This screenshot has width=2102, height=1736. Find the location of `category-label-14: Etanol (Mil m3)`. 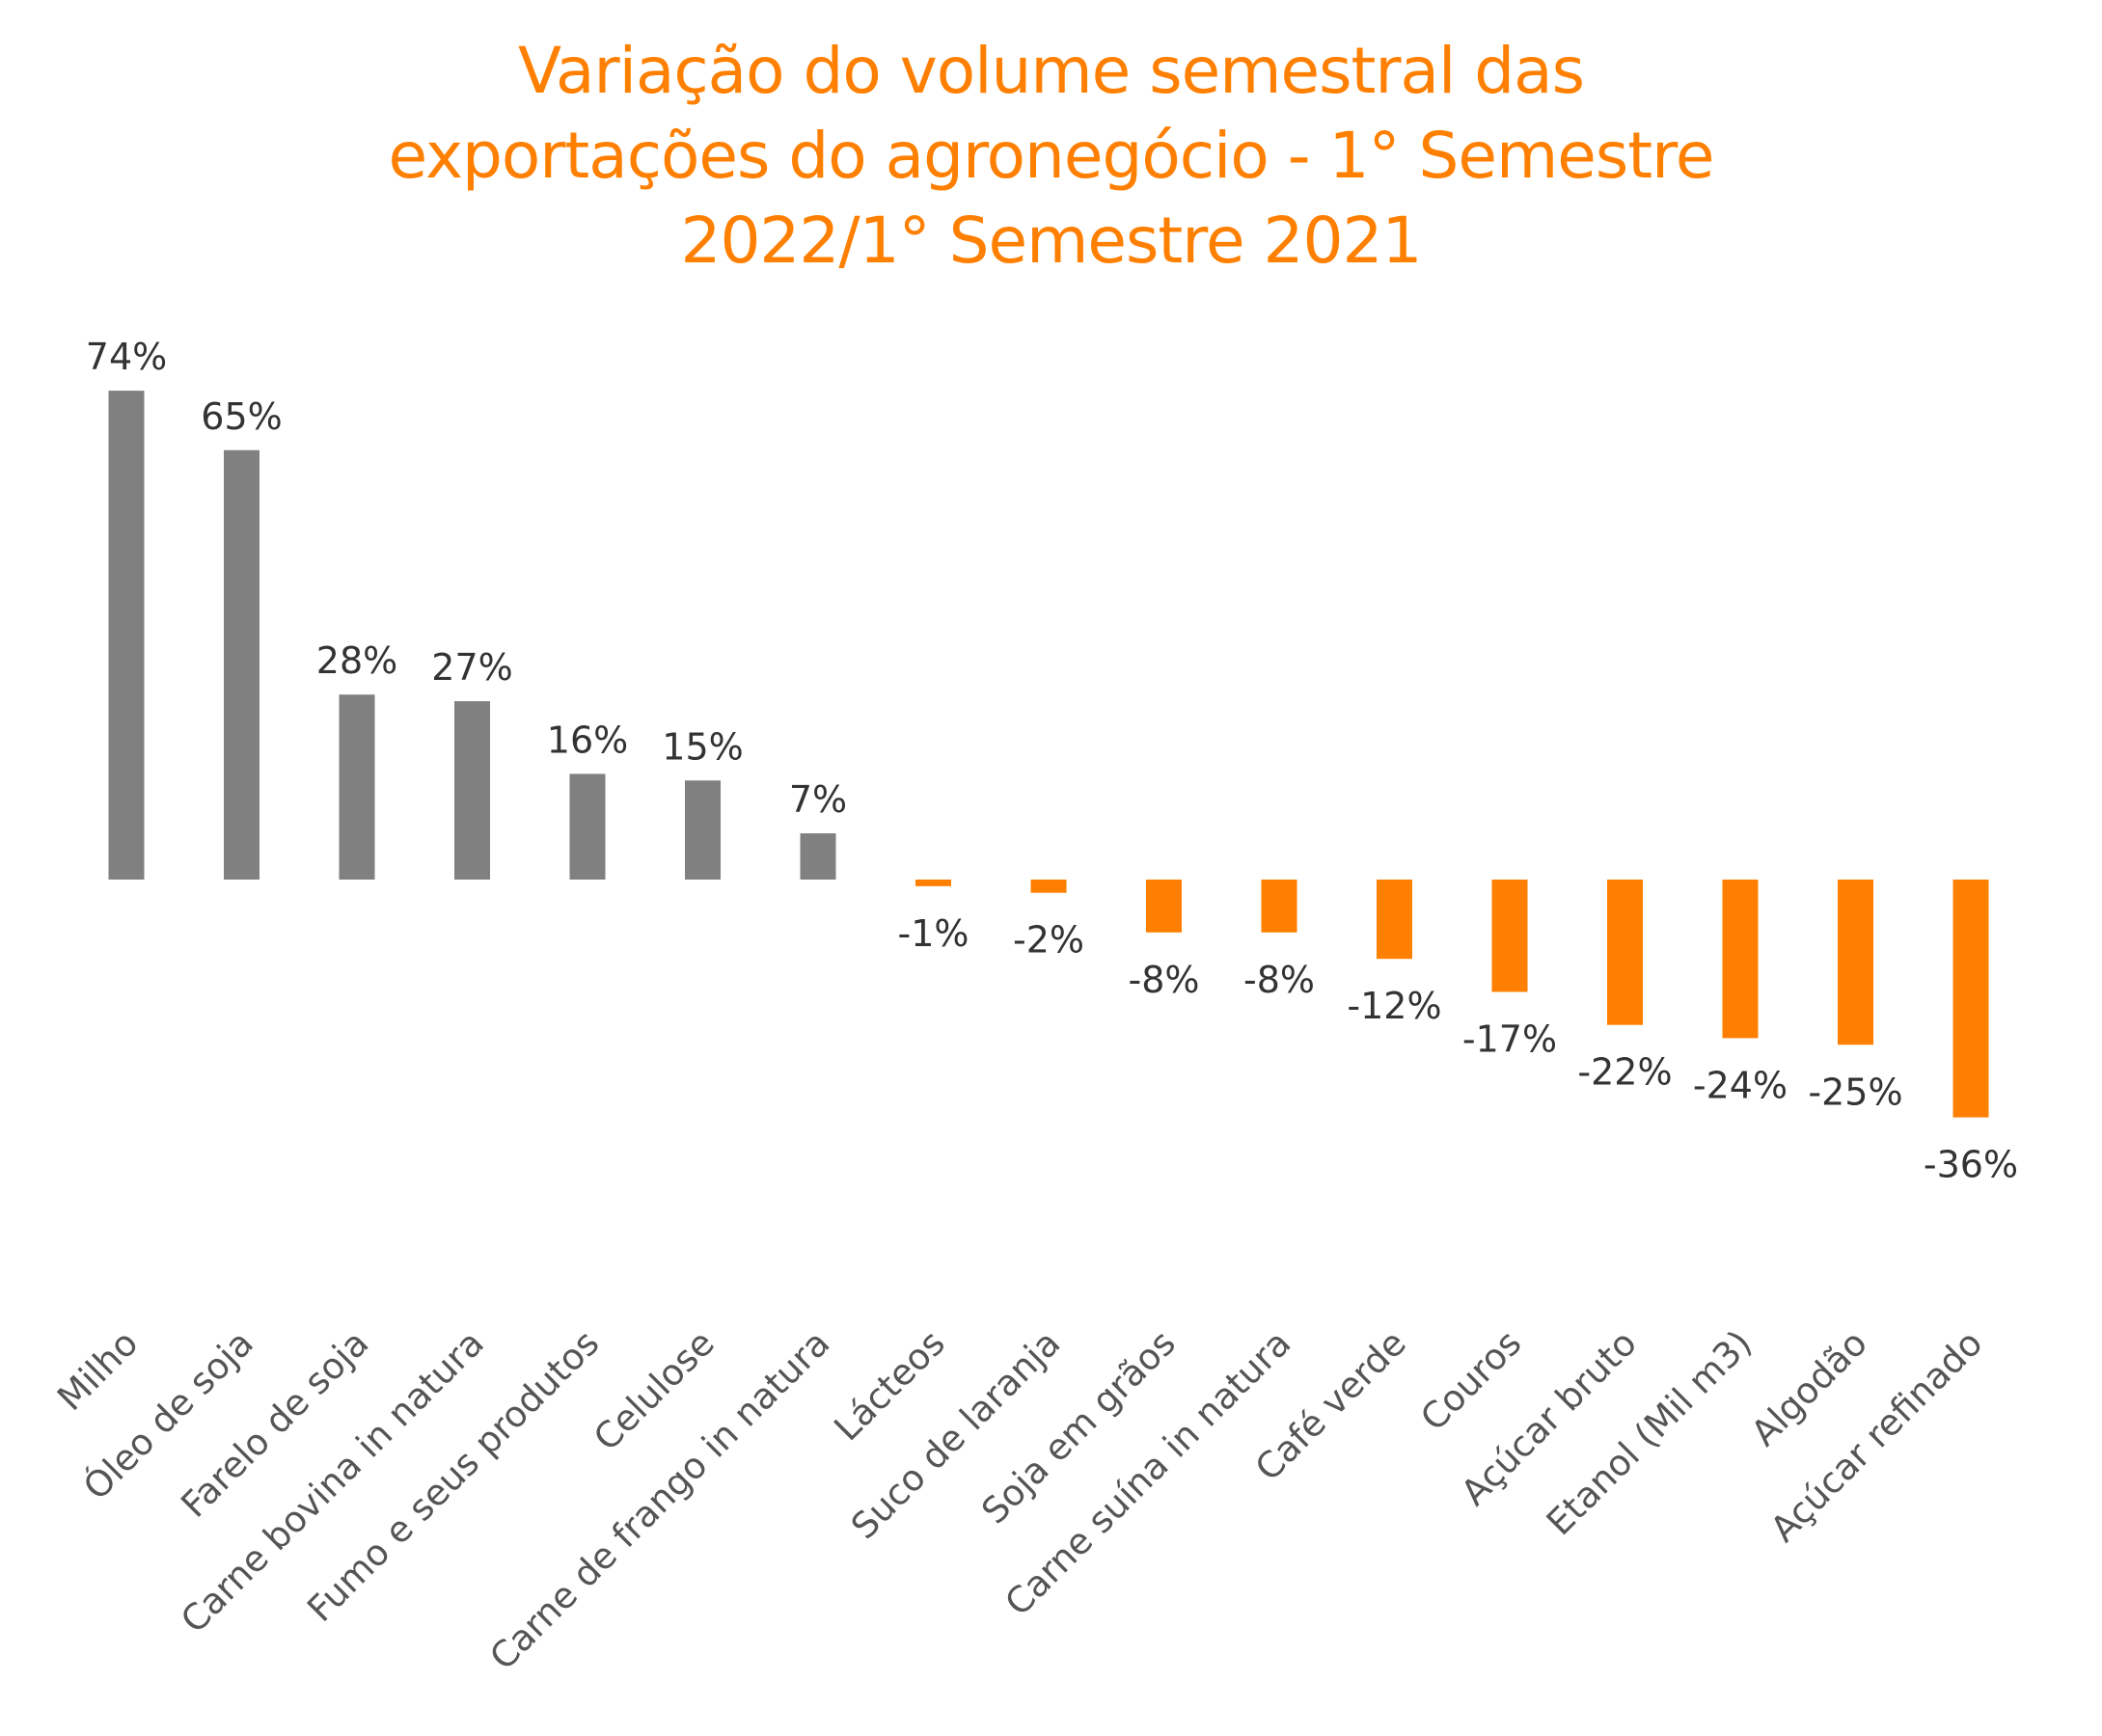

category-label-14: Etanol (Mil m3) is located at coordinates (1649, 1432).